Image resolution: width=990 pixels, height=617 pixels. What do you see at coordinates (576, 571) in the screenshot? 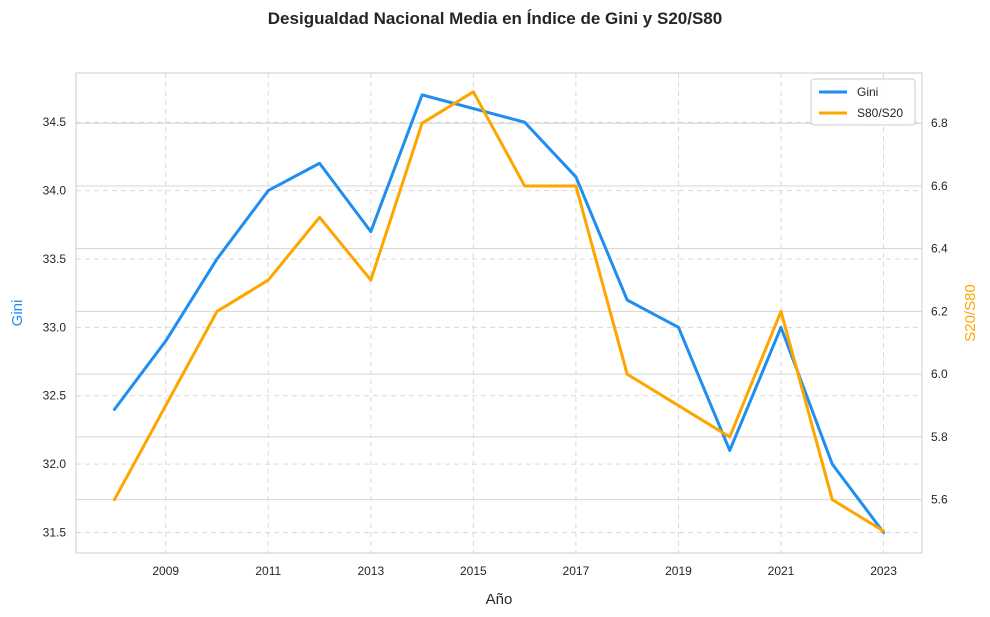
I see `x-tick-label: 2017` at bounding box center [576, 571].